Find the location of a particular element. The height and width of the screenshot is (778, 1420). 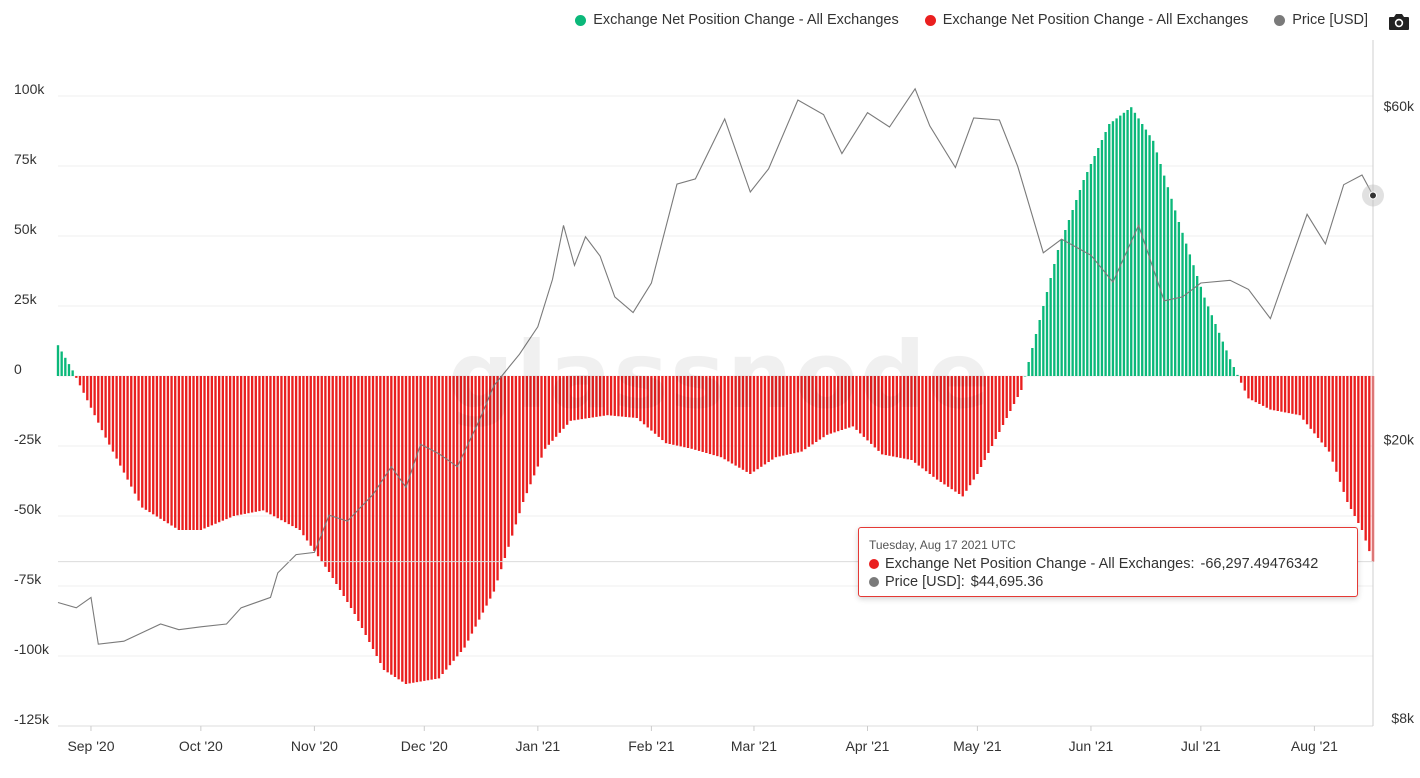

x-tick-label: Jun '21 is located at coordinates (1091, 746).